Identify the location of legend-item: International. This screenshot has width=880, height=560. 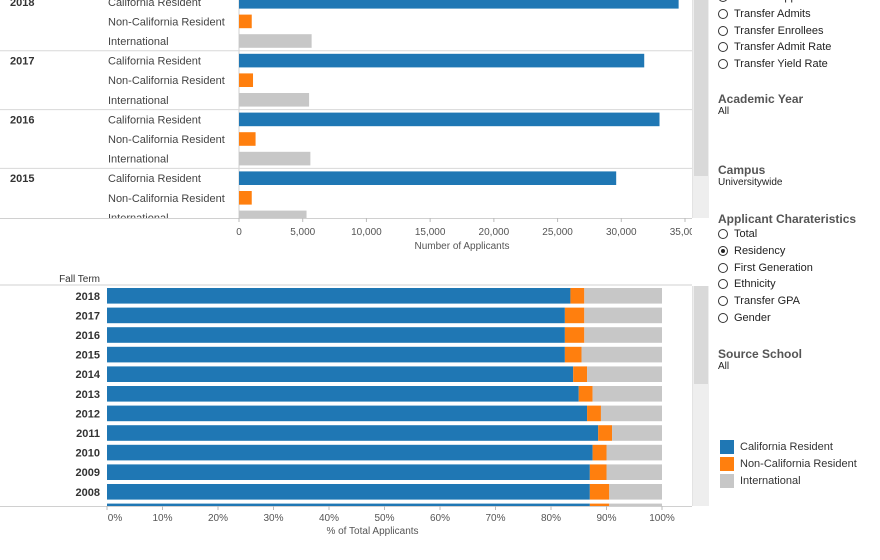
(788, 480).